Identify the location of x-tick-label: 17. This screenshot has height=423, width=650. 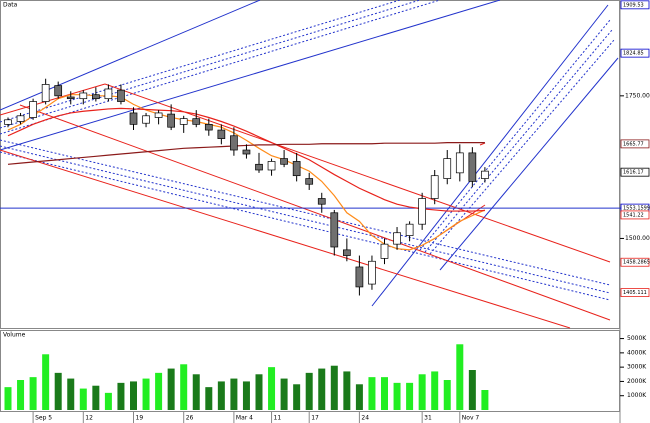
(315, 418).